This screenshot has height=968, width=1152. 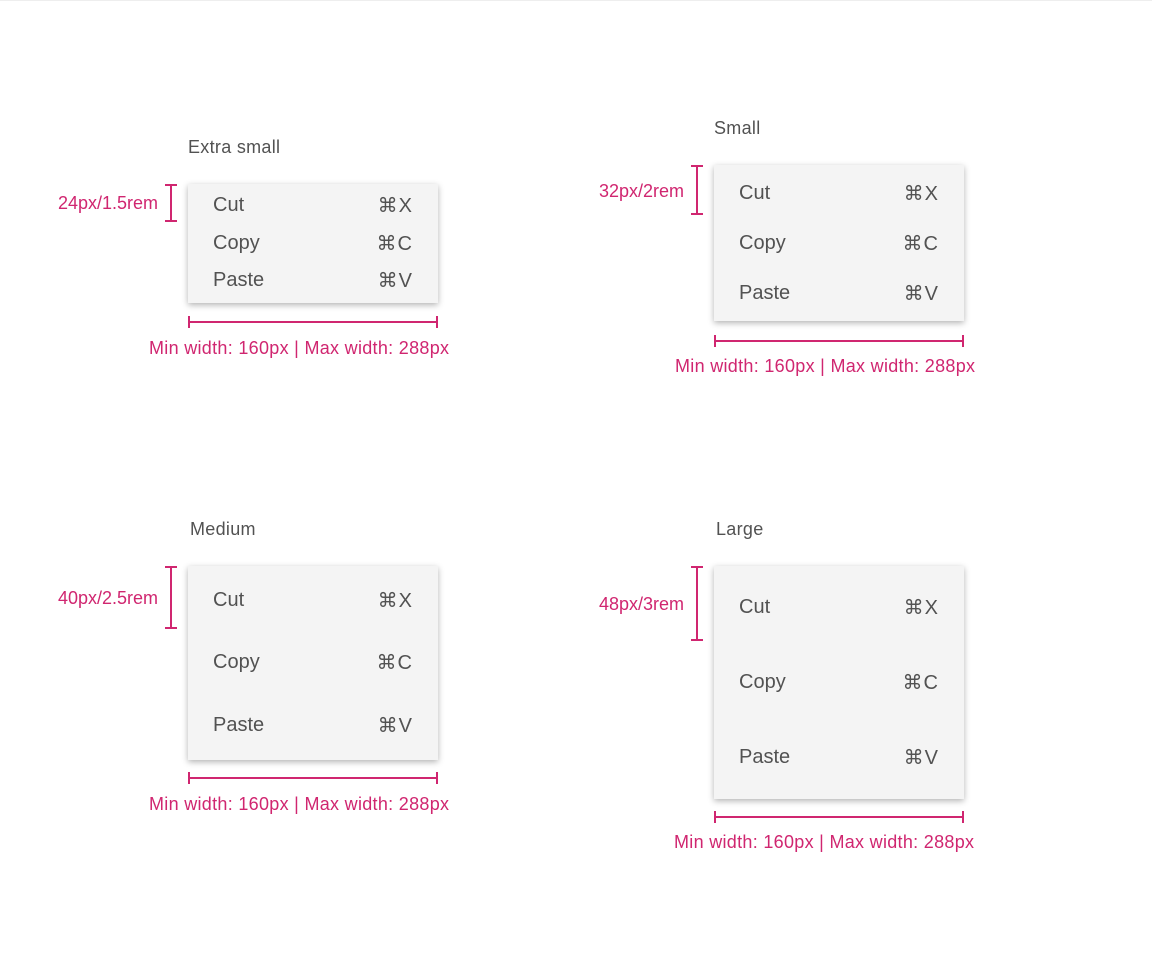 I want to click on size-title: Medium, so click(x=223, y=529).